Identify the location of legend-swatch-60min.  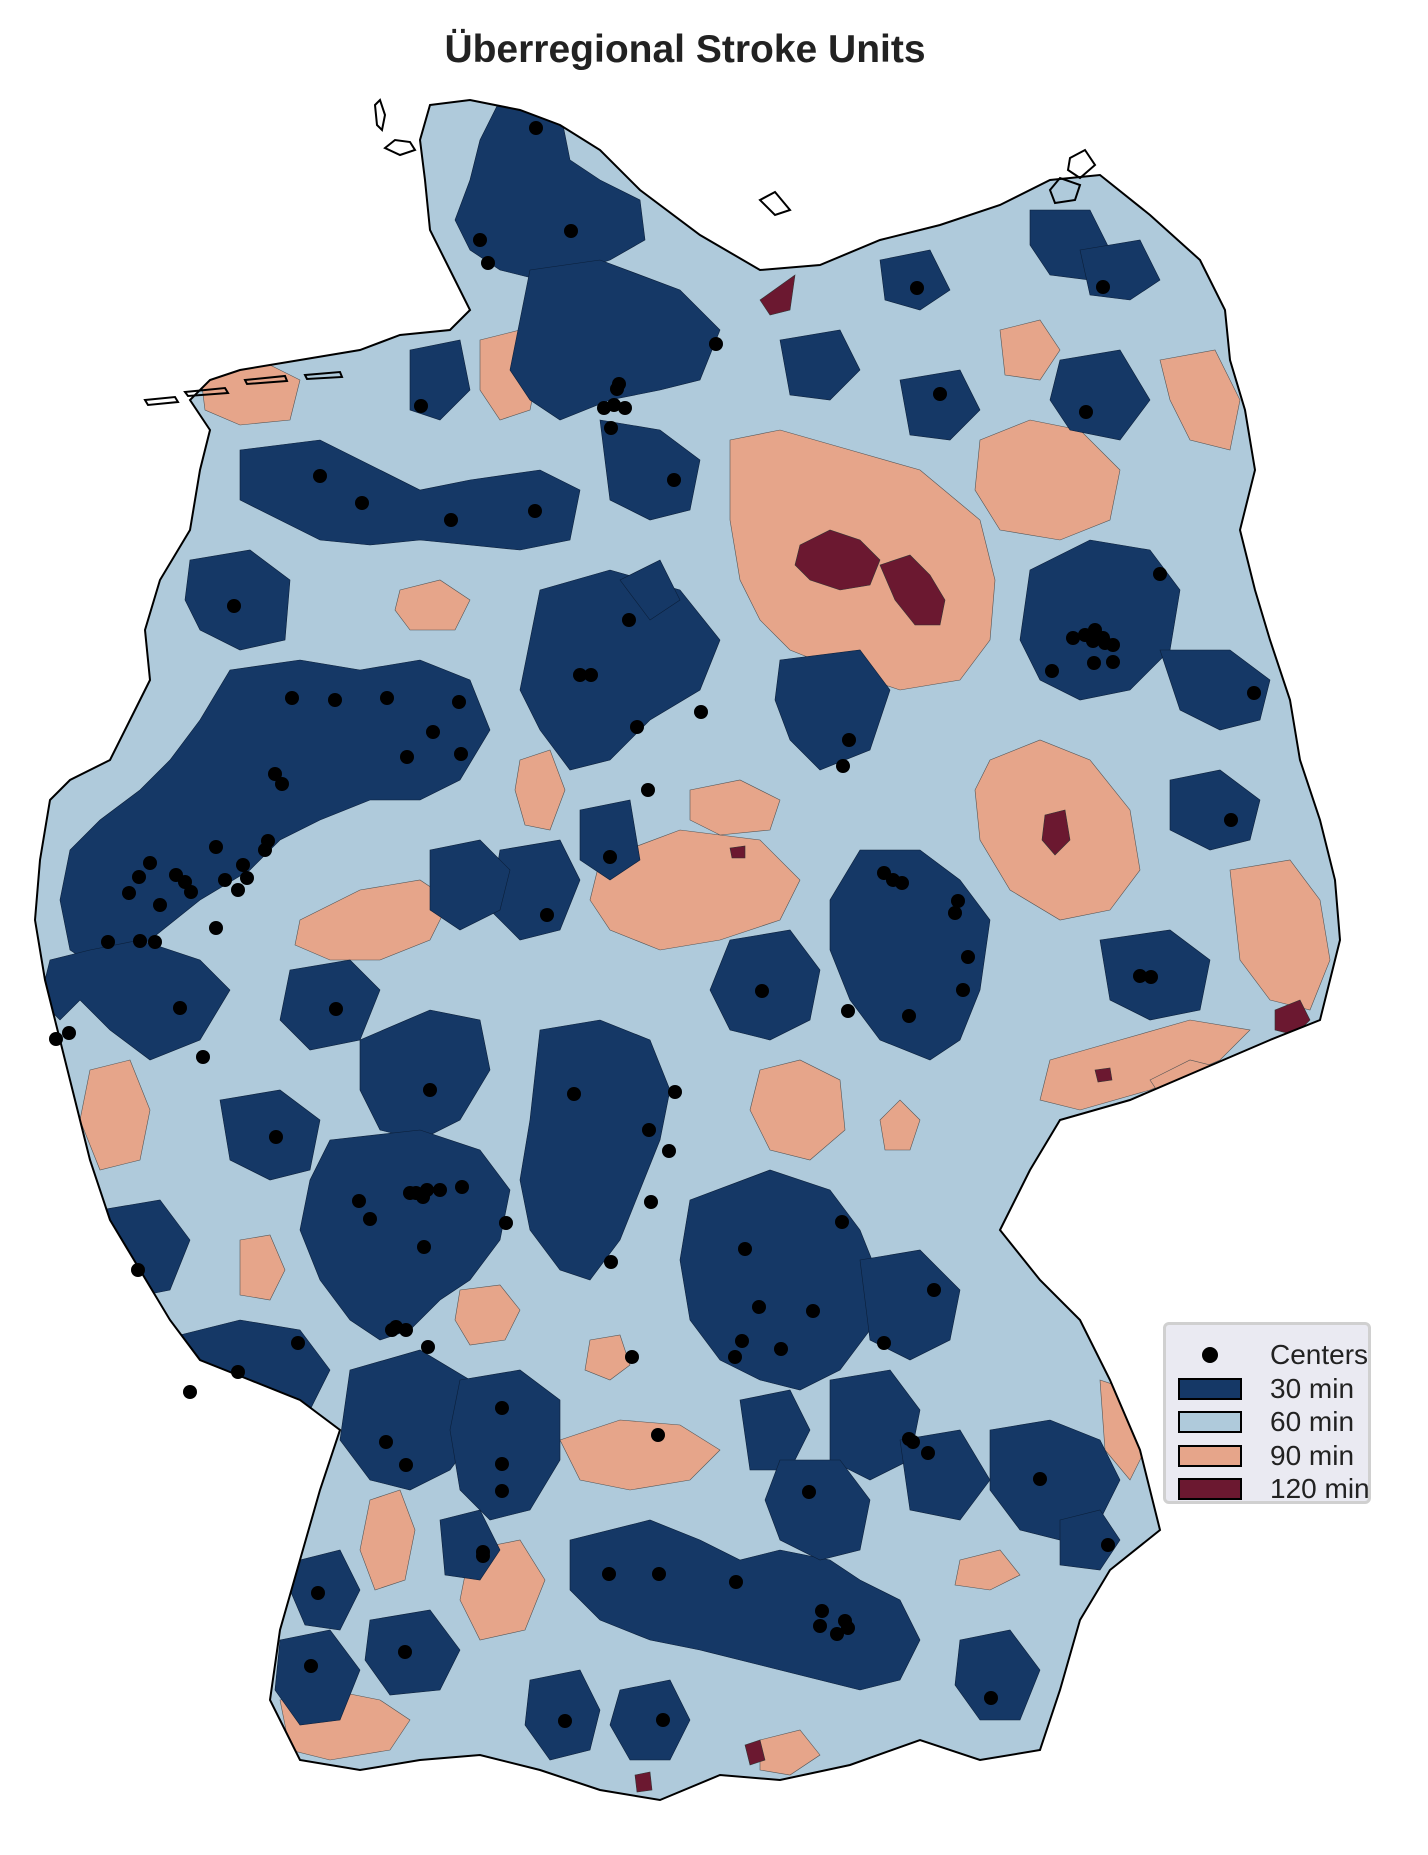
(1210, 1422).